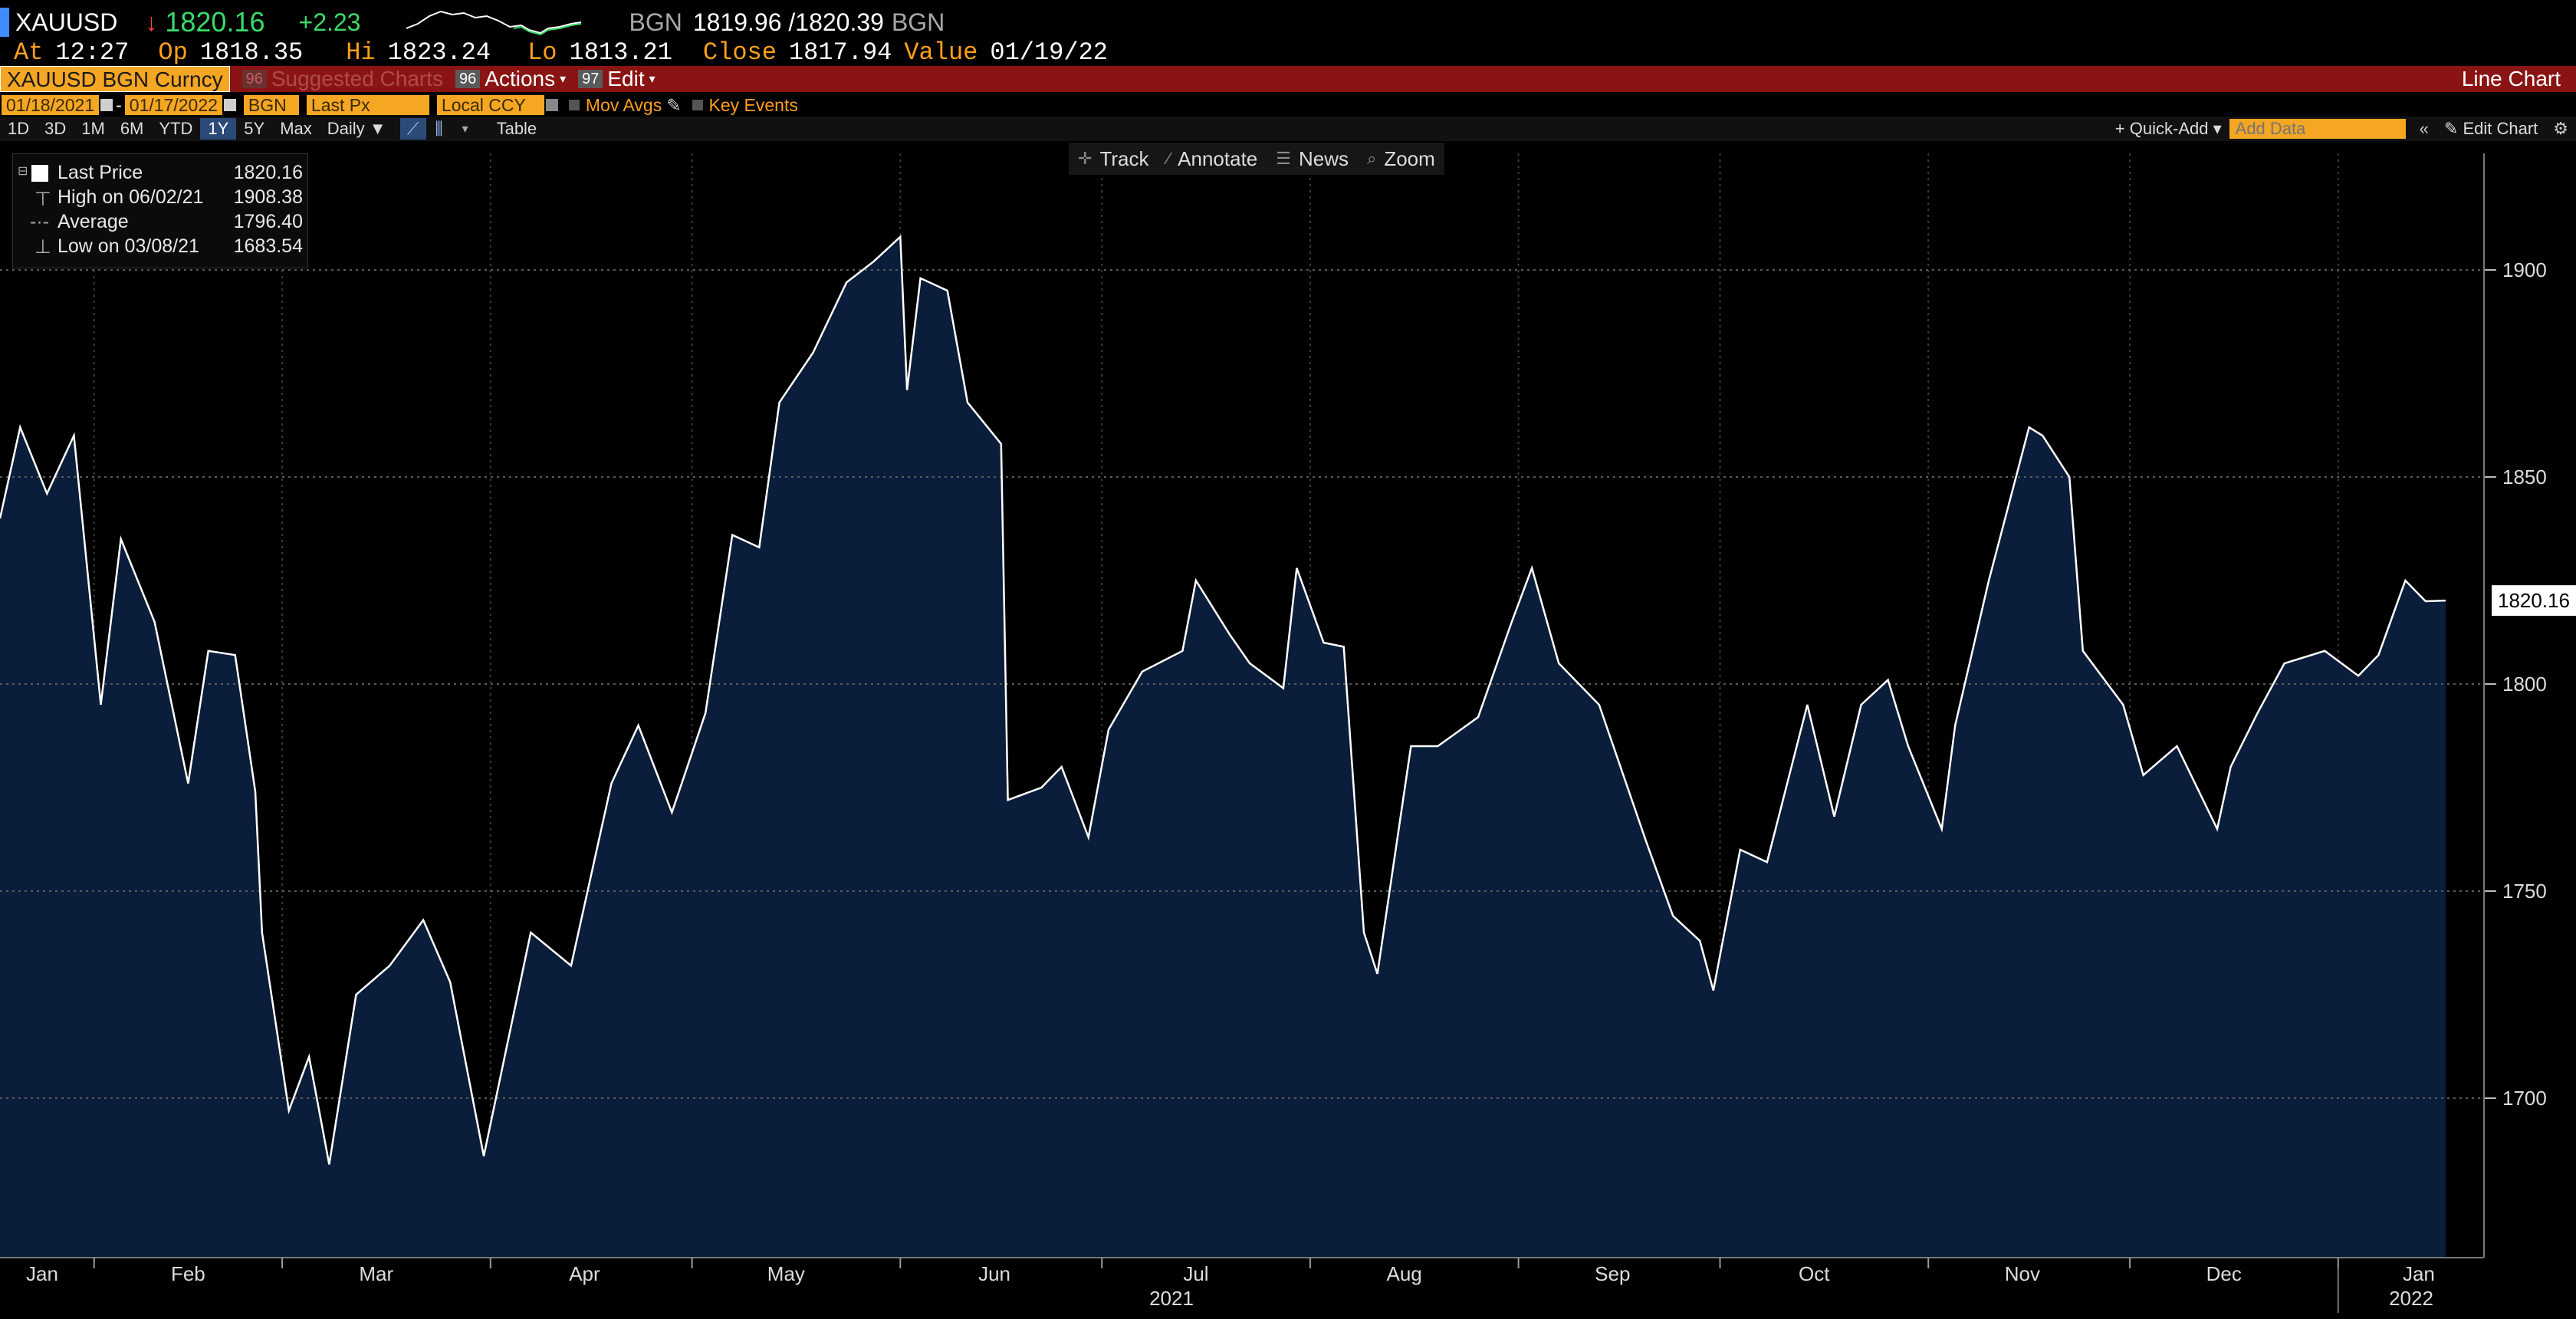  I want to click on period-5y-button: 5Y, so click(255, 128).